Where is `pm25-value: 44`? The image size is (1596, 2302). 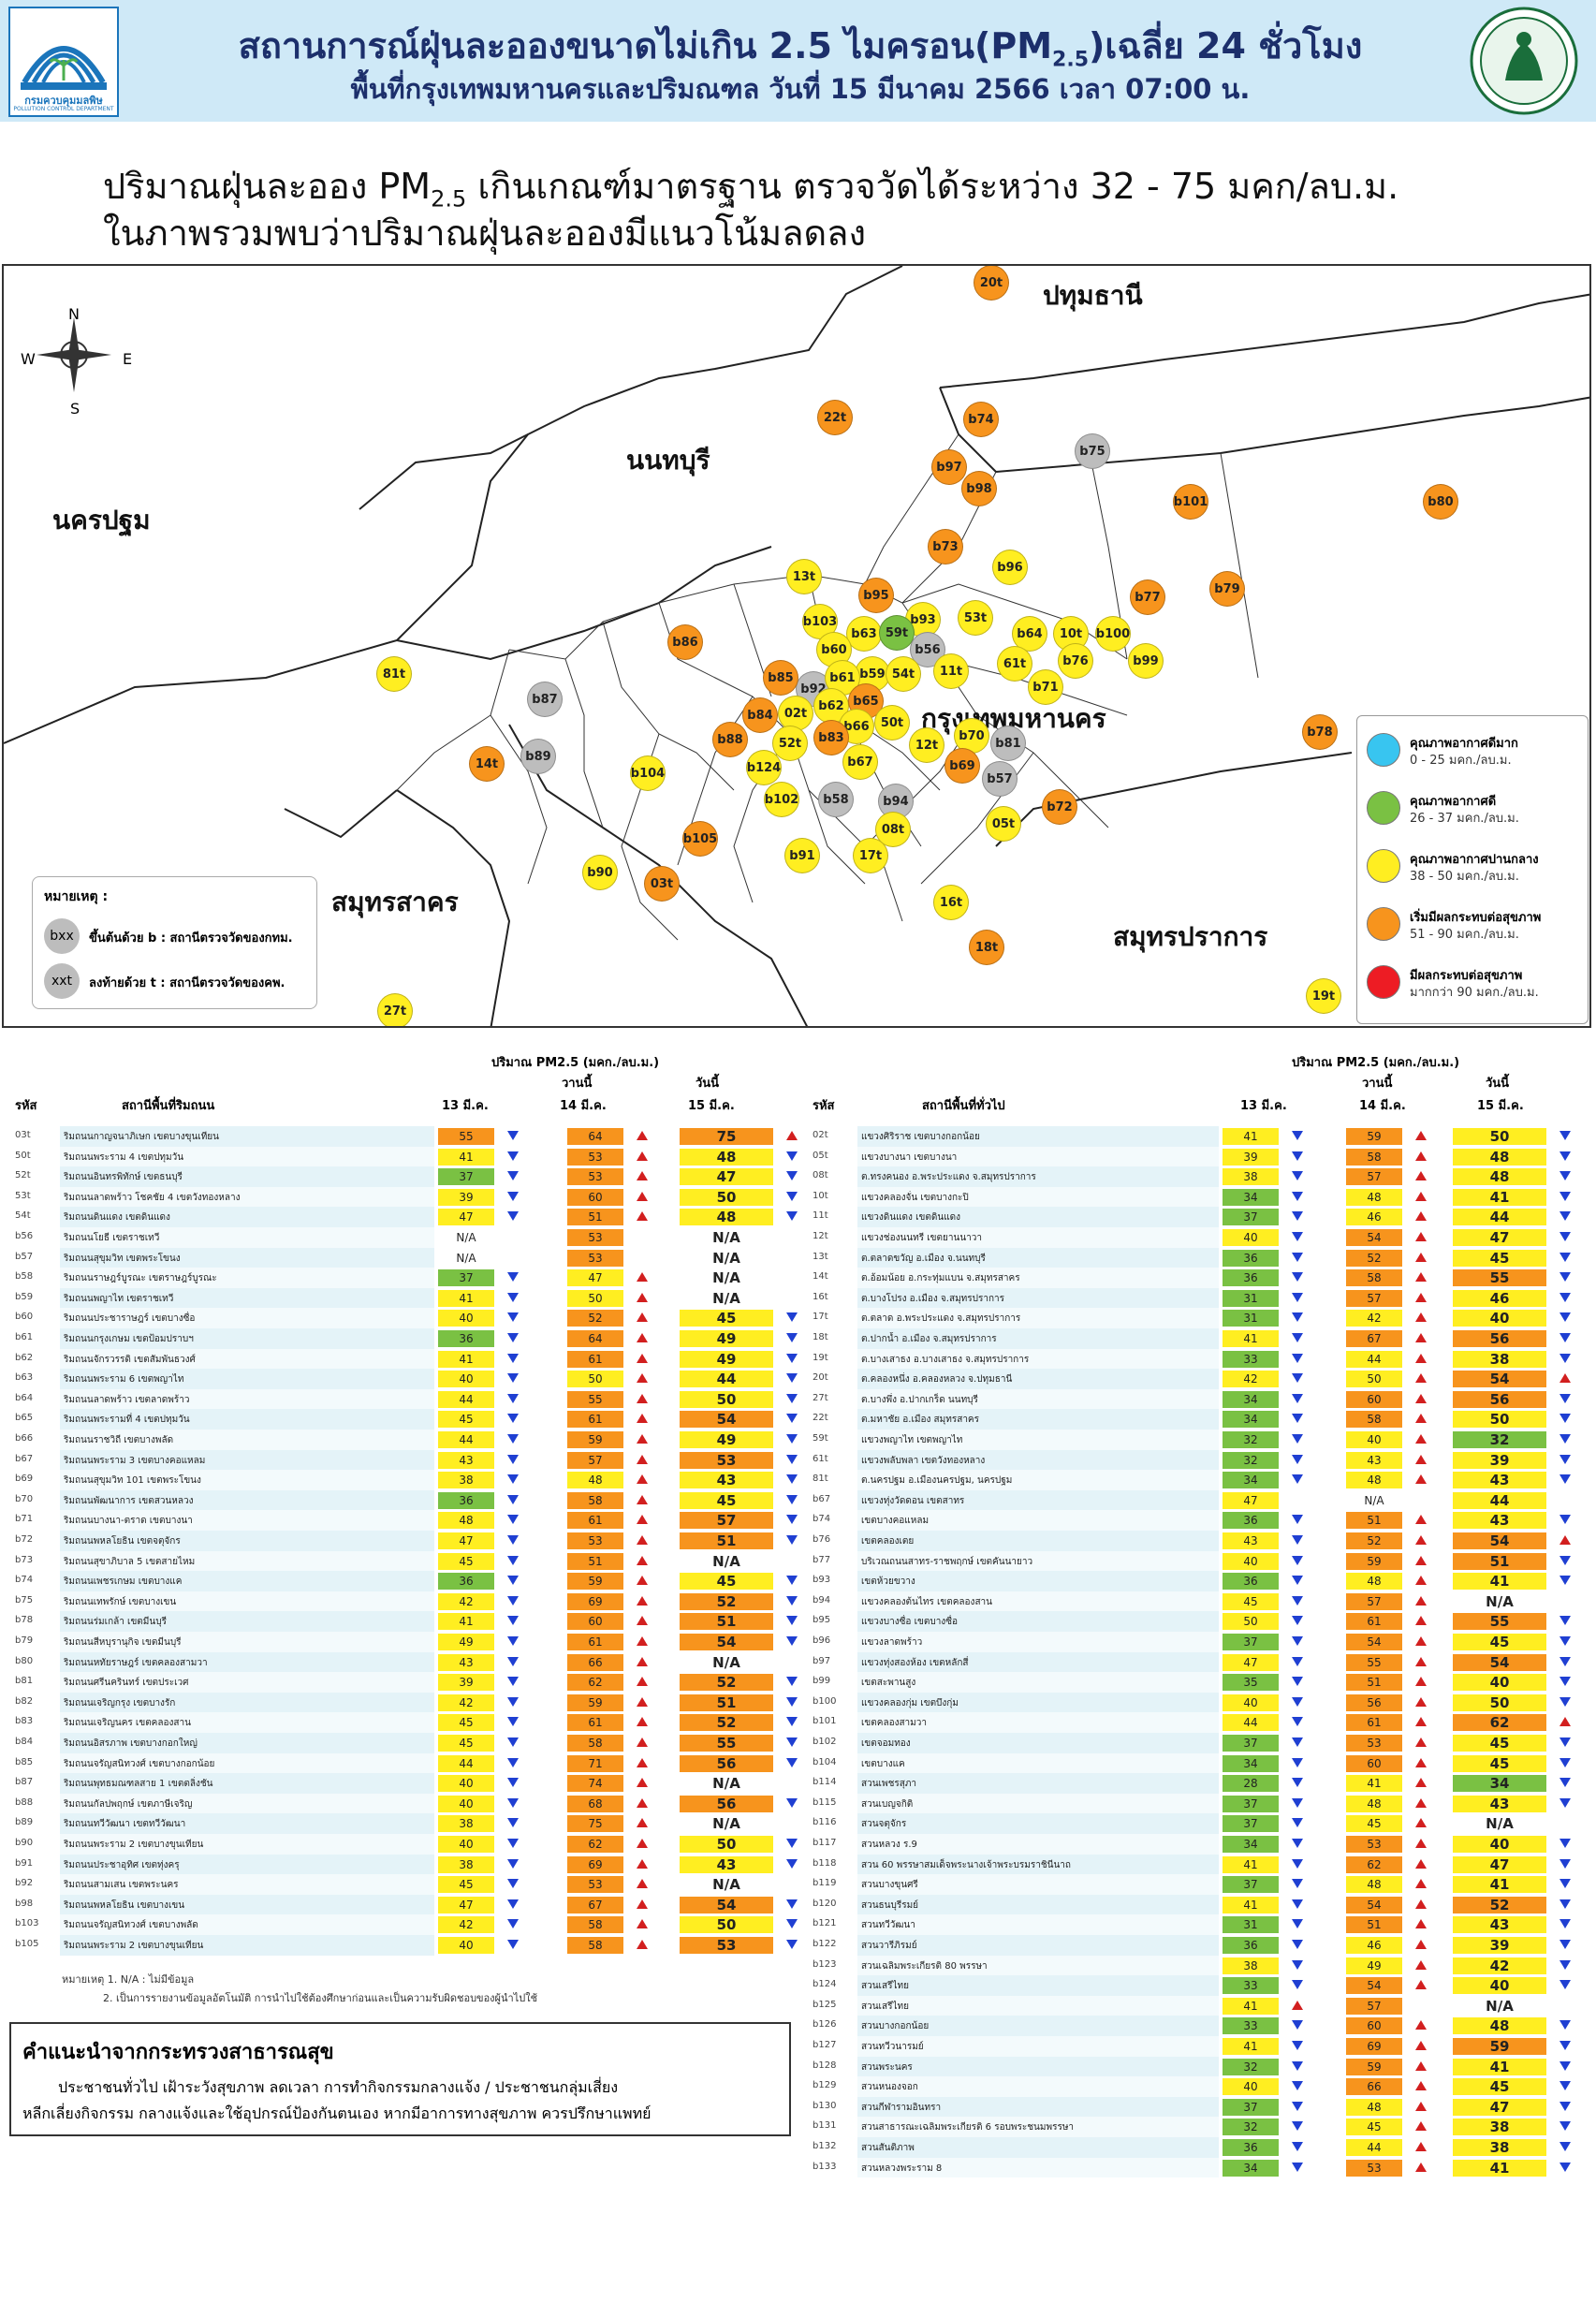
pm25-value: 44 is located at coordinates (726, 1379).